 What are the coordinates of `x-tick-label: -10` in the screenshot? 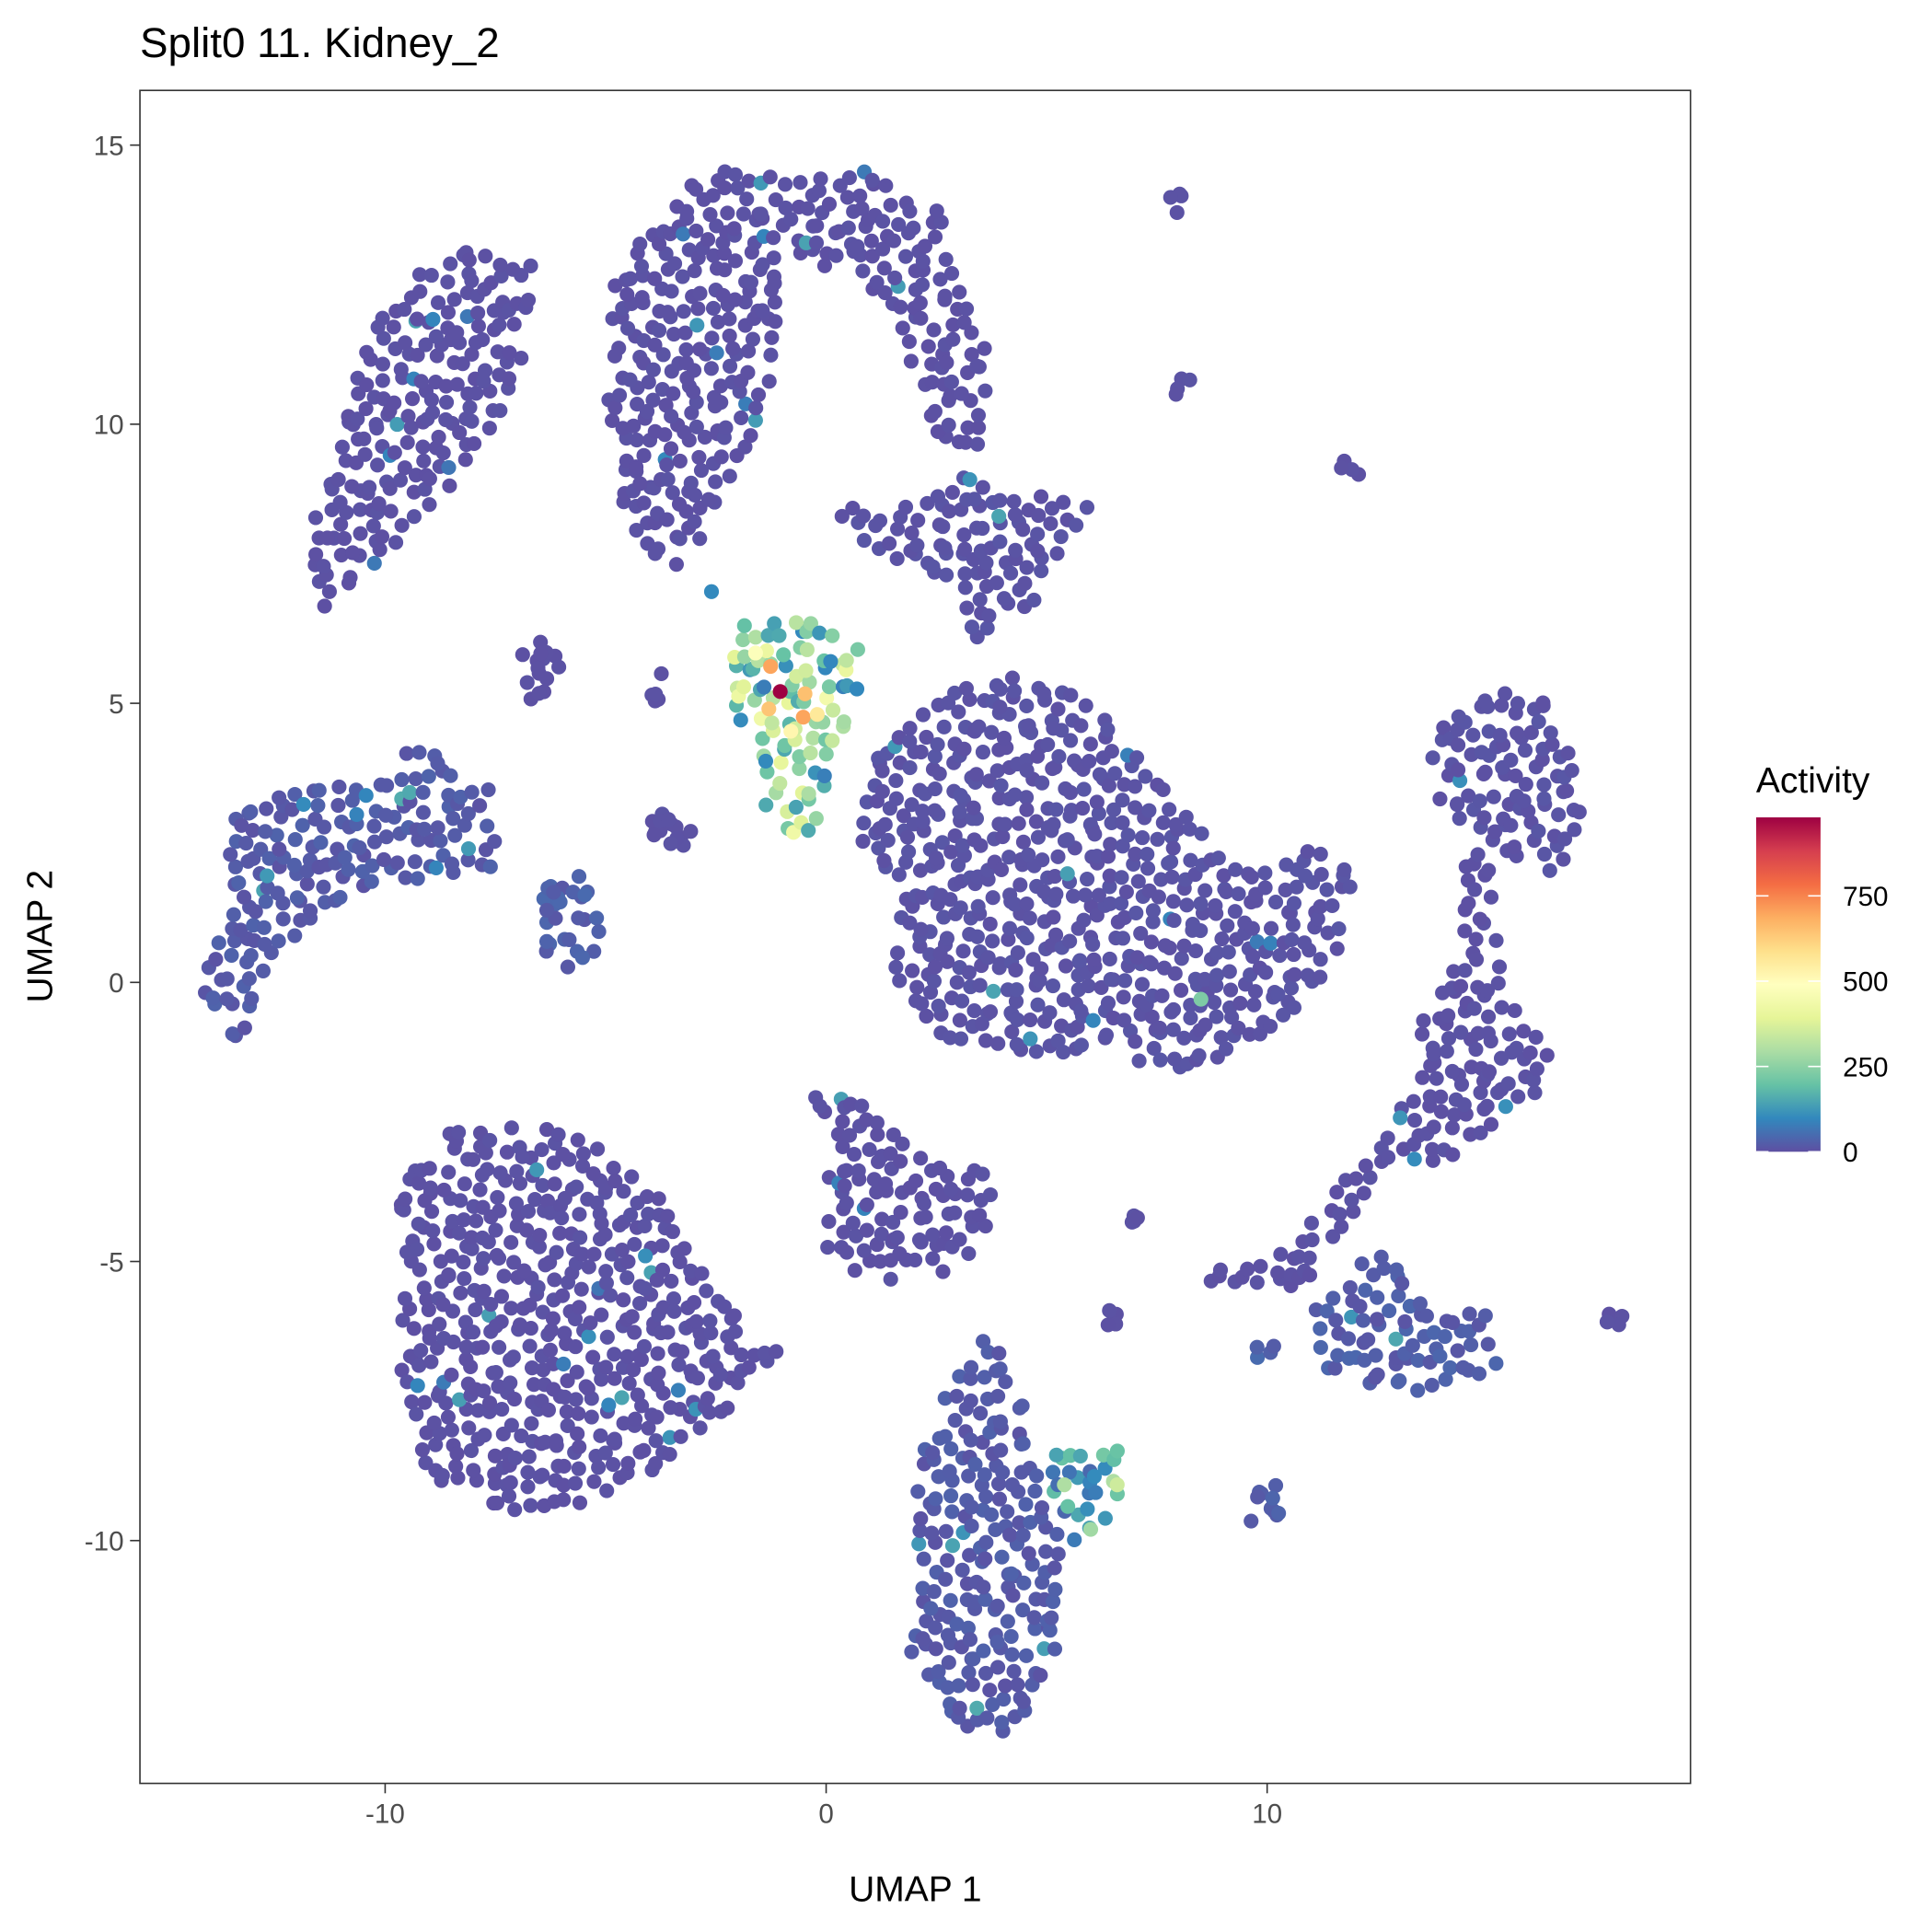 It's located at (385, 1815).